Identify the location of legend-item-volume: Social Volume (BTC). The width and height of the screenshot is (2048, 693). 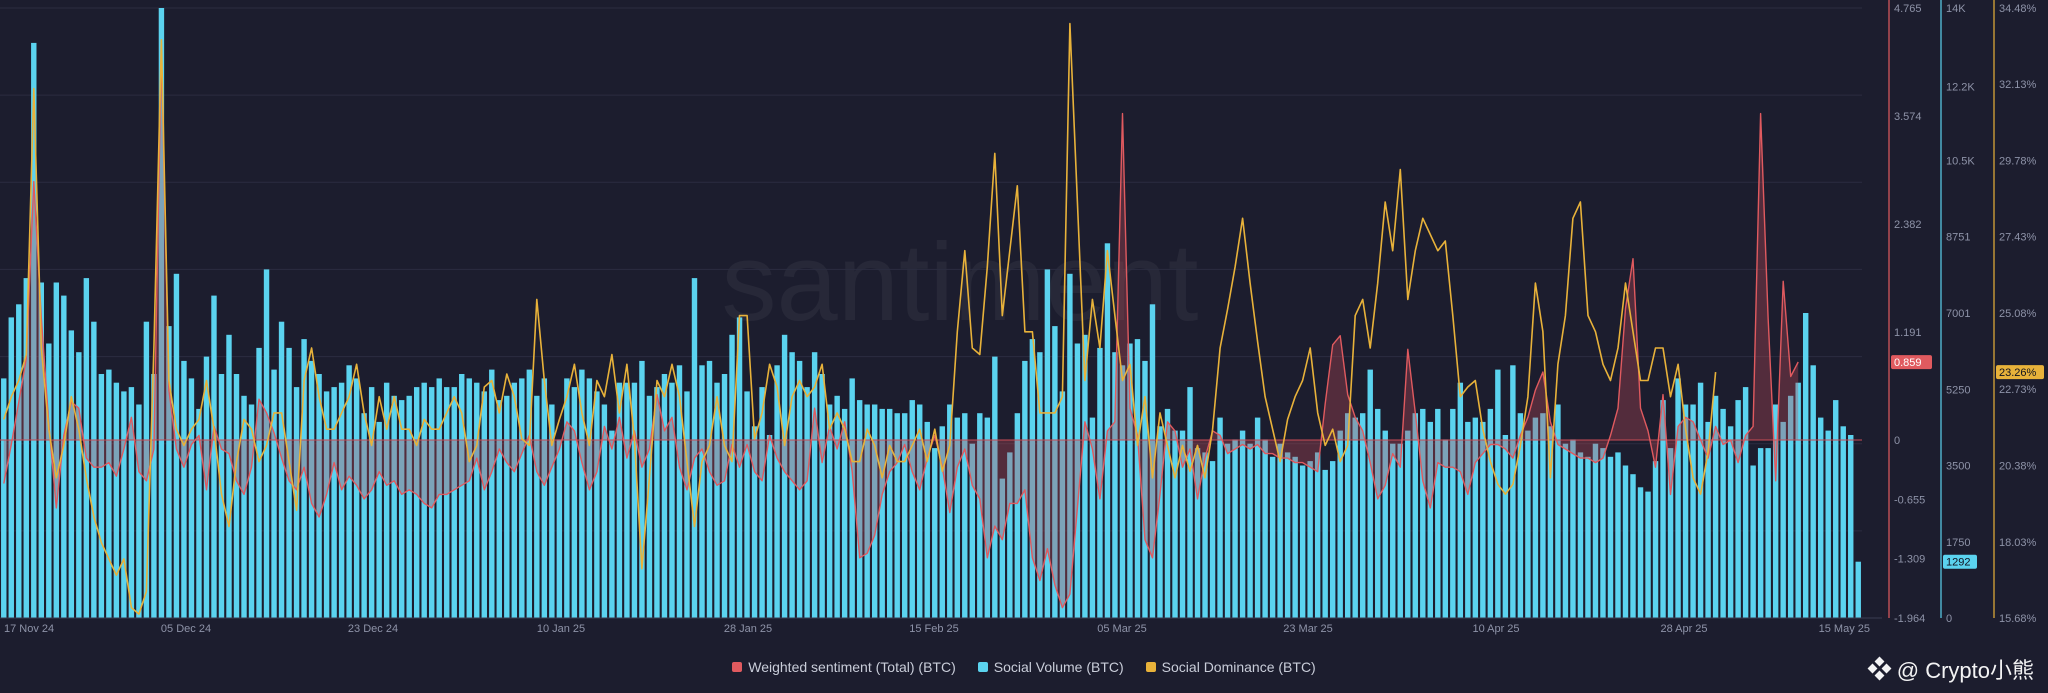
(1050, 667).